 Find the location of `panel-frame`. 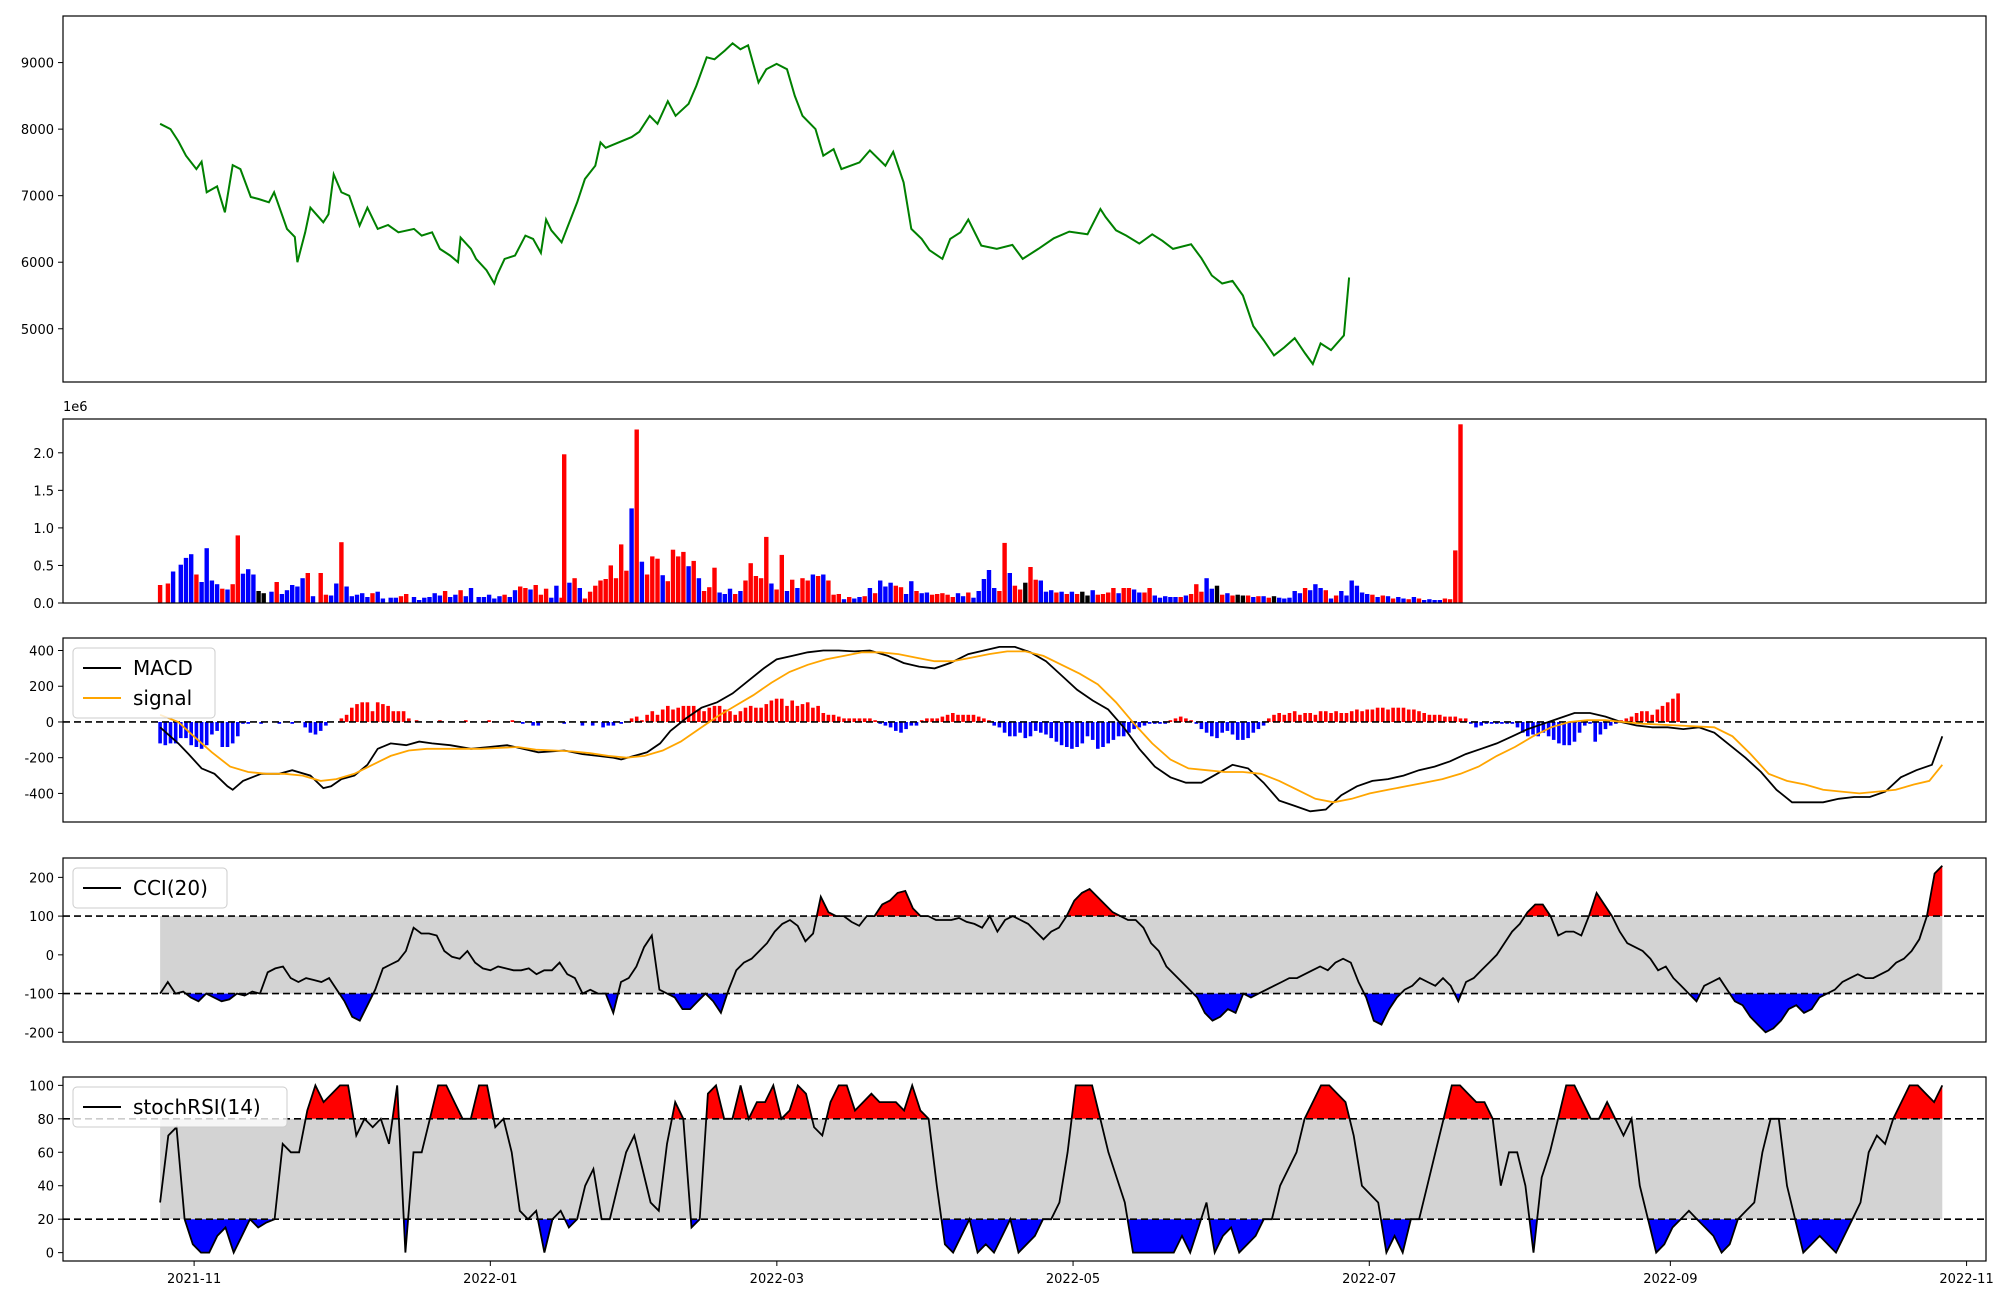

panel-frame is located at coordinates (1024, 1169).